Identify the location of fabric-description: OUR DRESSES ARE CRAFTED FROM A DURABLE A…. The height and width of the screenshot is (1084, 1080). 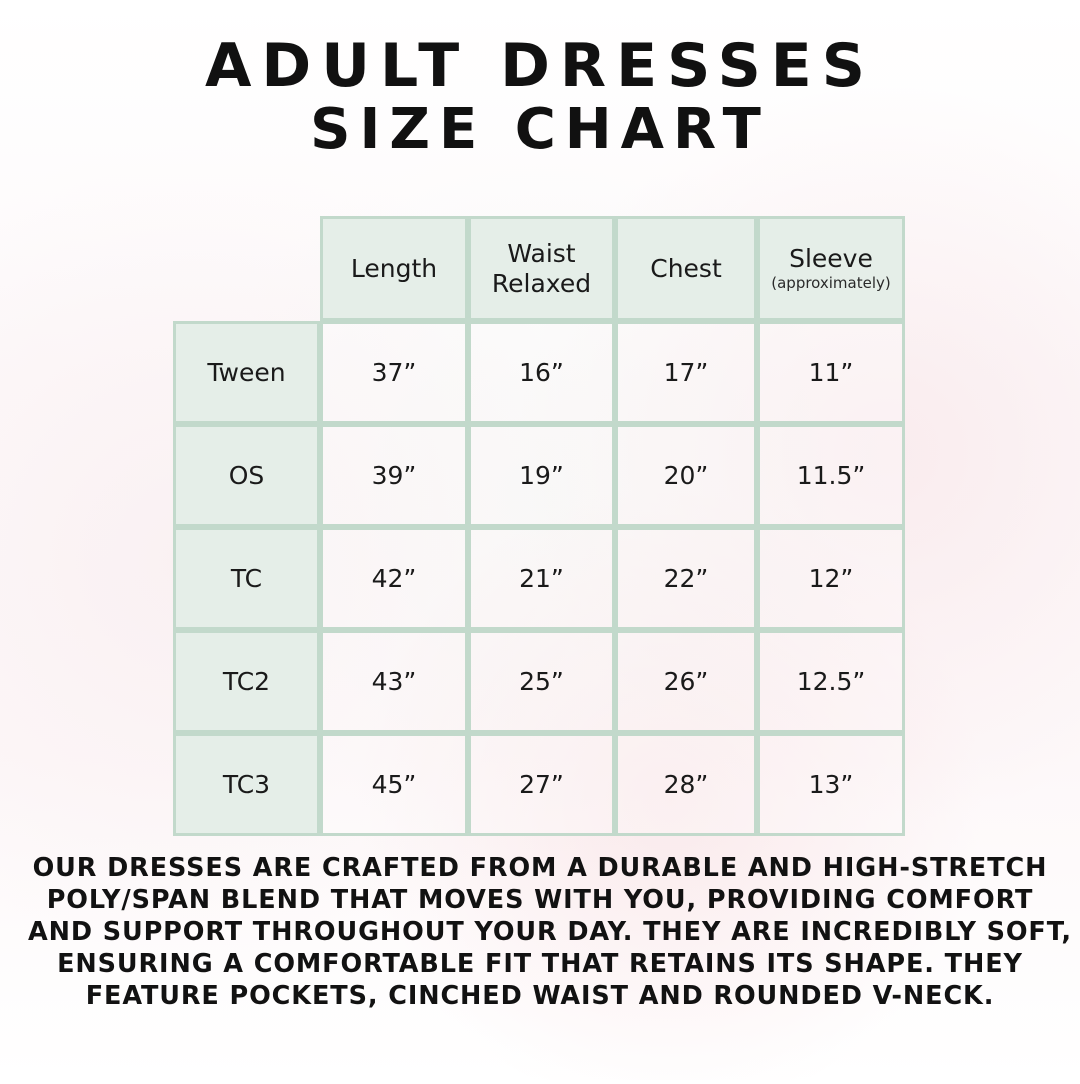
(540, 932).